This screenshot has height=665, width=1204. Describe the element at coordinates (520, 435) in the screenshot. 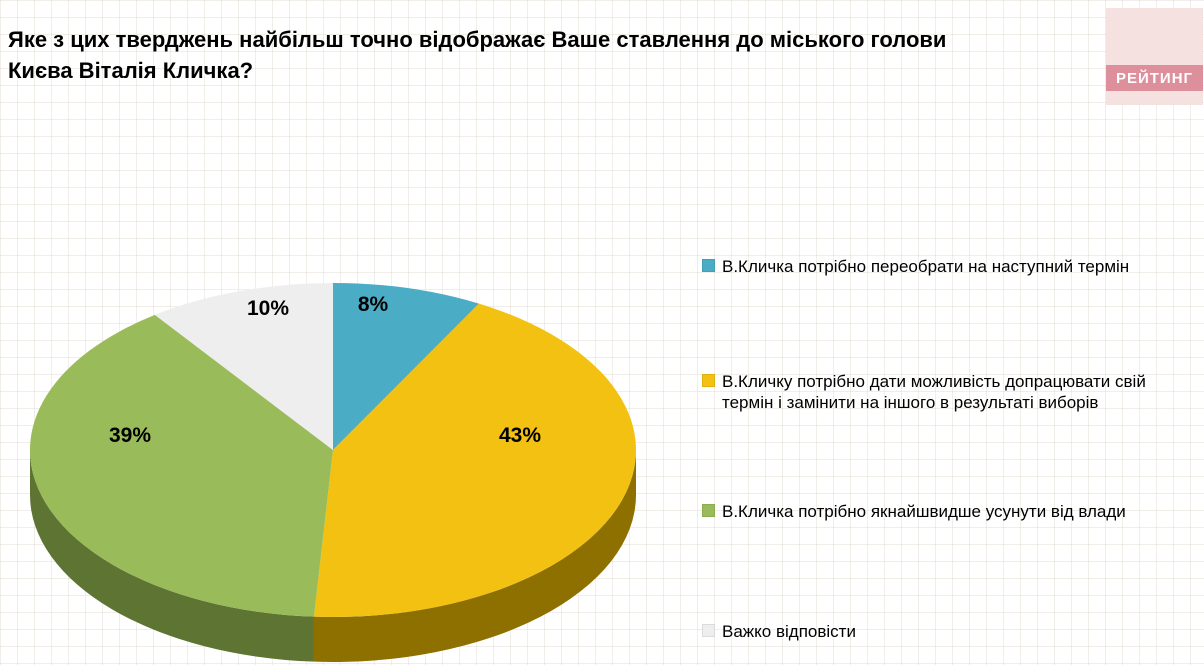

I see `slice-label-finish-term: 43%` at that location.